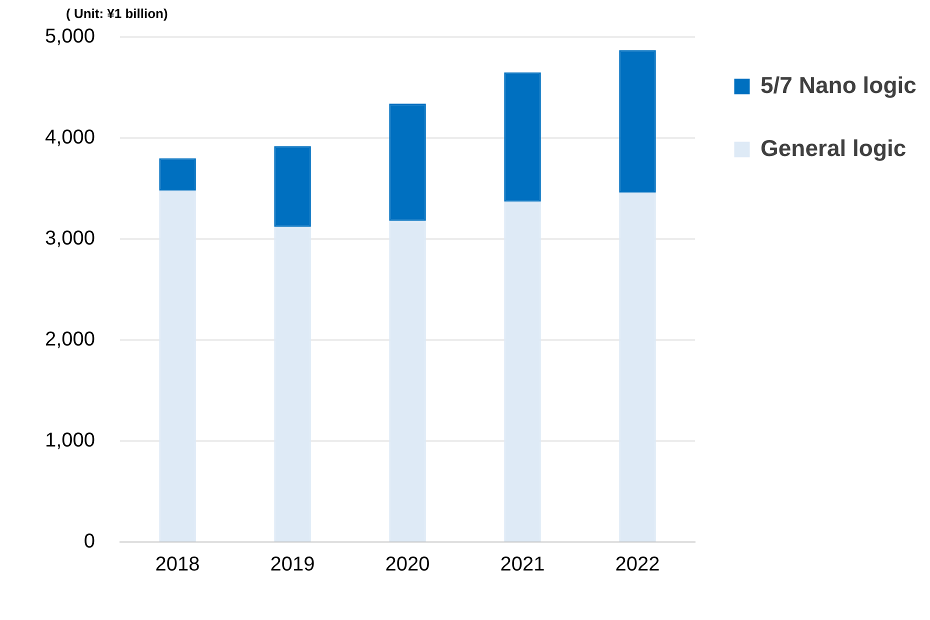 This screenshot has height=620, width=930. Describe the element at coordinates (70, 441) in the screenshot. I see `y-tick-label: 1,000` at that location.